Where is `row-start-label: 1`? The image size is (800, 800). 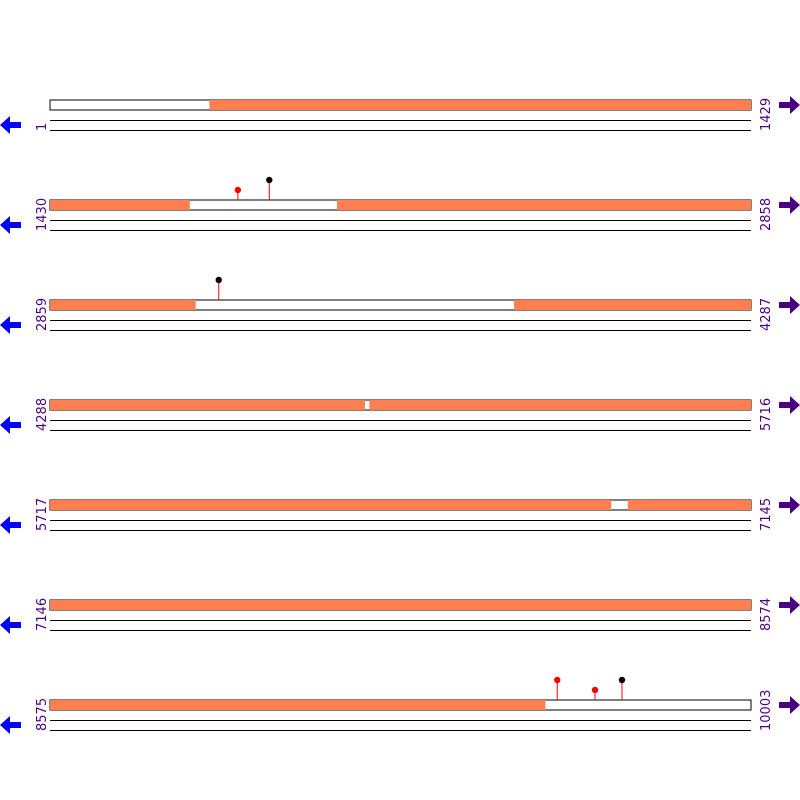
row-start-label: 1 is located at coordinates (42, 127).